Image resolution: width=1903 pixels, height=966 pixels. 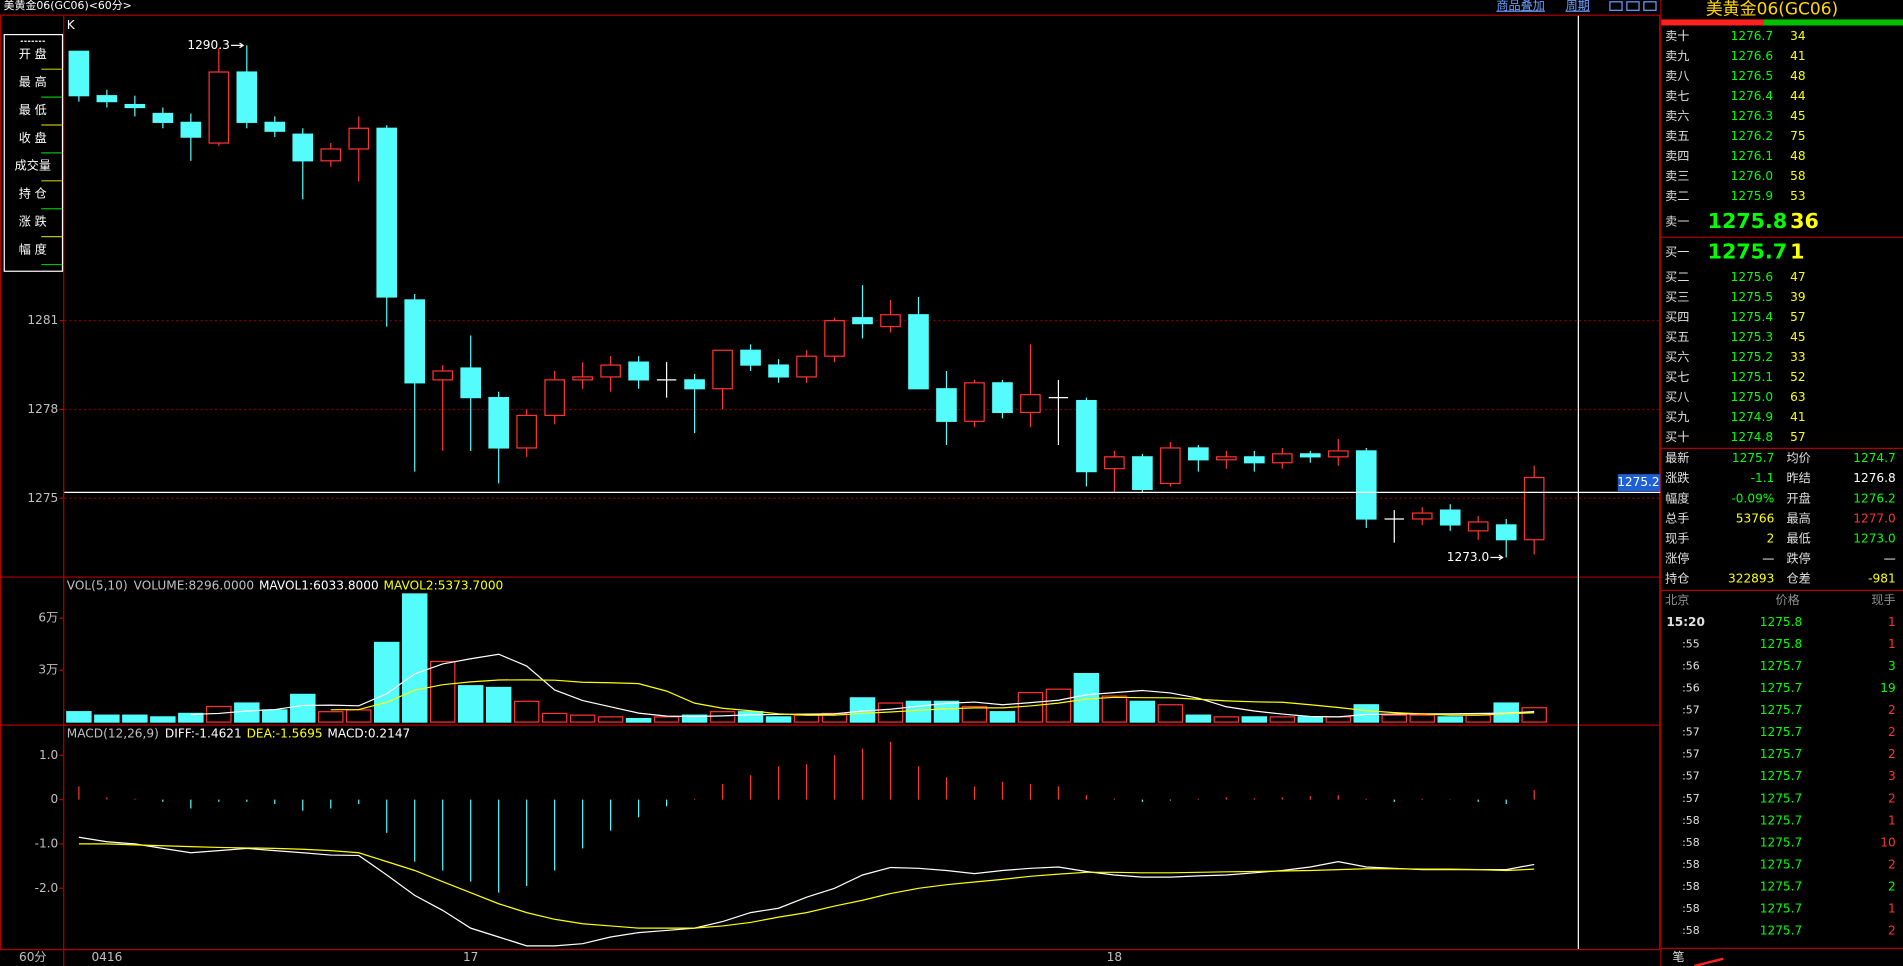 What do you see at coordinates (285, 734) in the screenshot?
I see `legend-entry: DEA:-1.5695` at bounding box center [285, 734].